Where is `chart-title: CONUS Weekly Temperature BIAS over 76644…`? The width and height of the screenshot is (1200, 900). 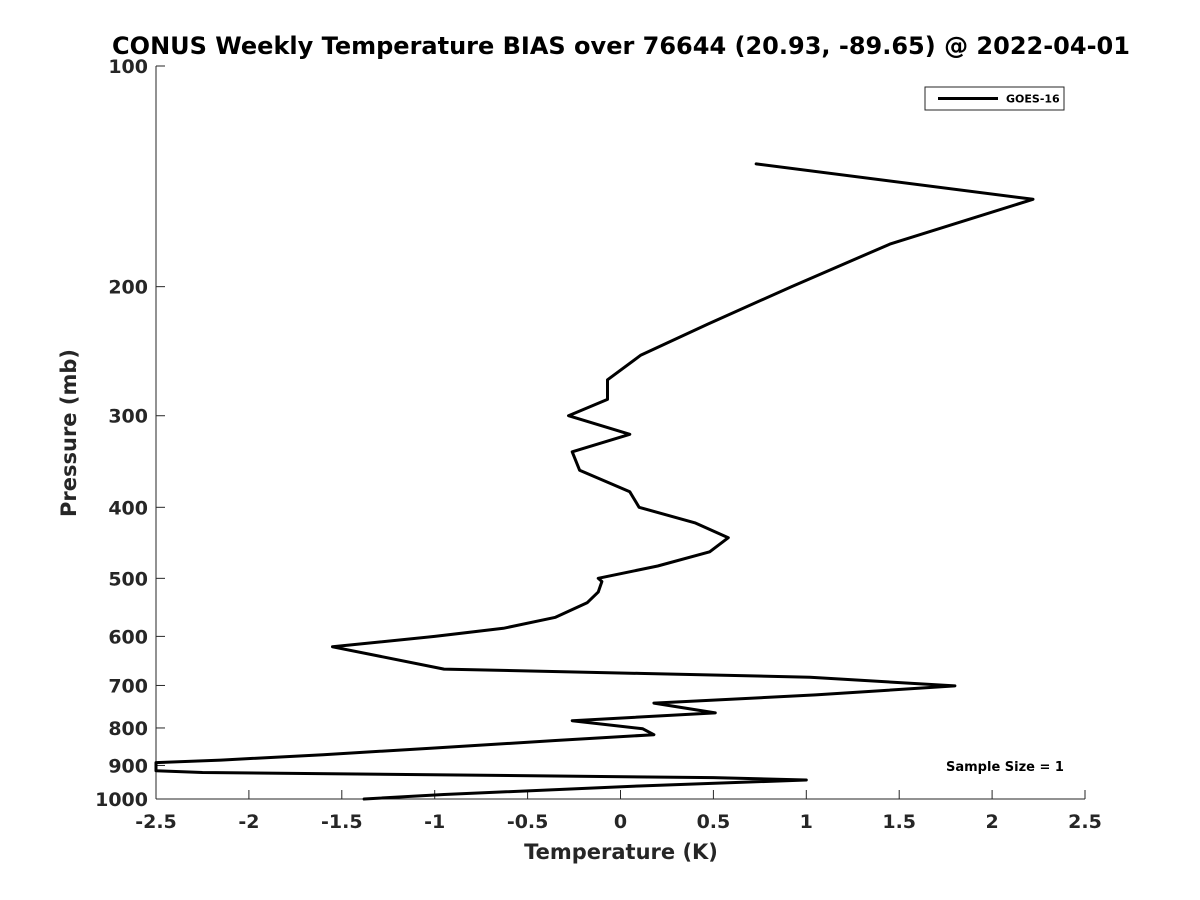 chart-title: CONUS Weekly Temperature BIAS over 76644… is located at coordinates (621, 46).